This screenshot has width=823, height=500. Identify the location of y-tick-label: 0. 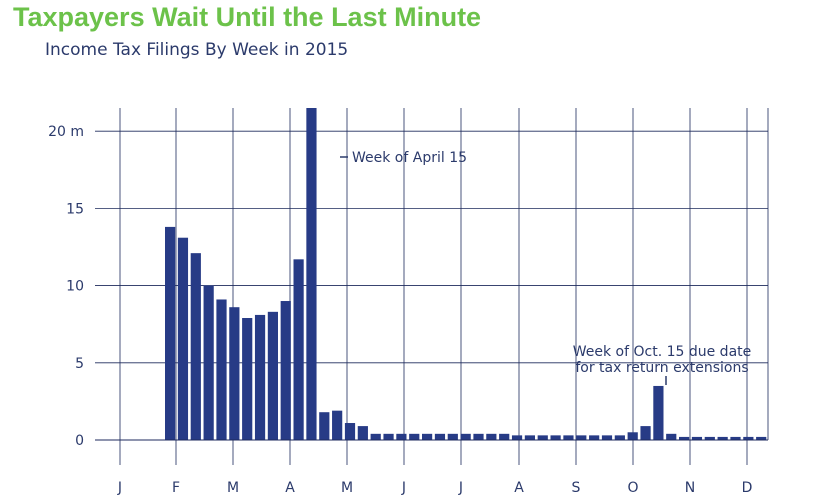
(79, 441).